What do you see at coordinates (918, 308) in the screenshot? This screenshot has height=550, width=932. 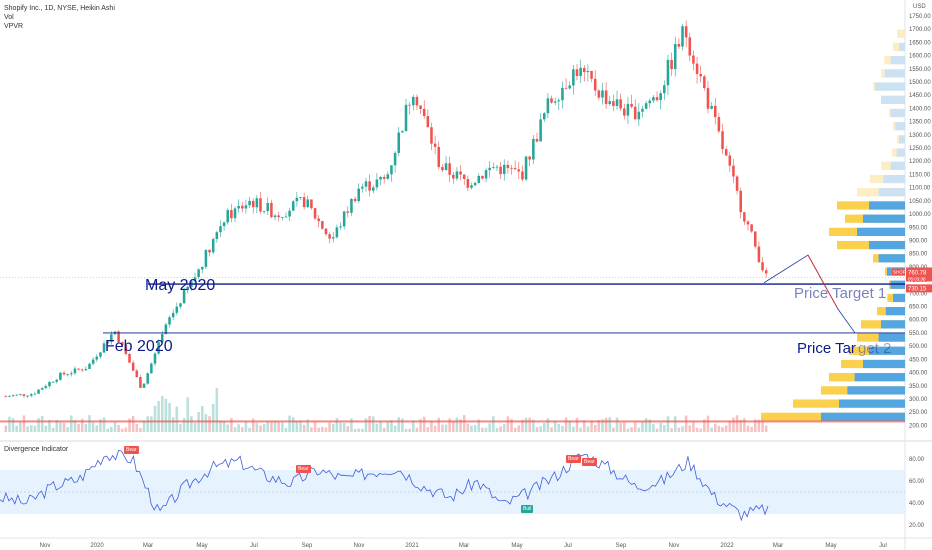 I see `price-tick-label: 650.00` at bounding box center [918, 308].